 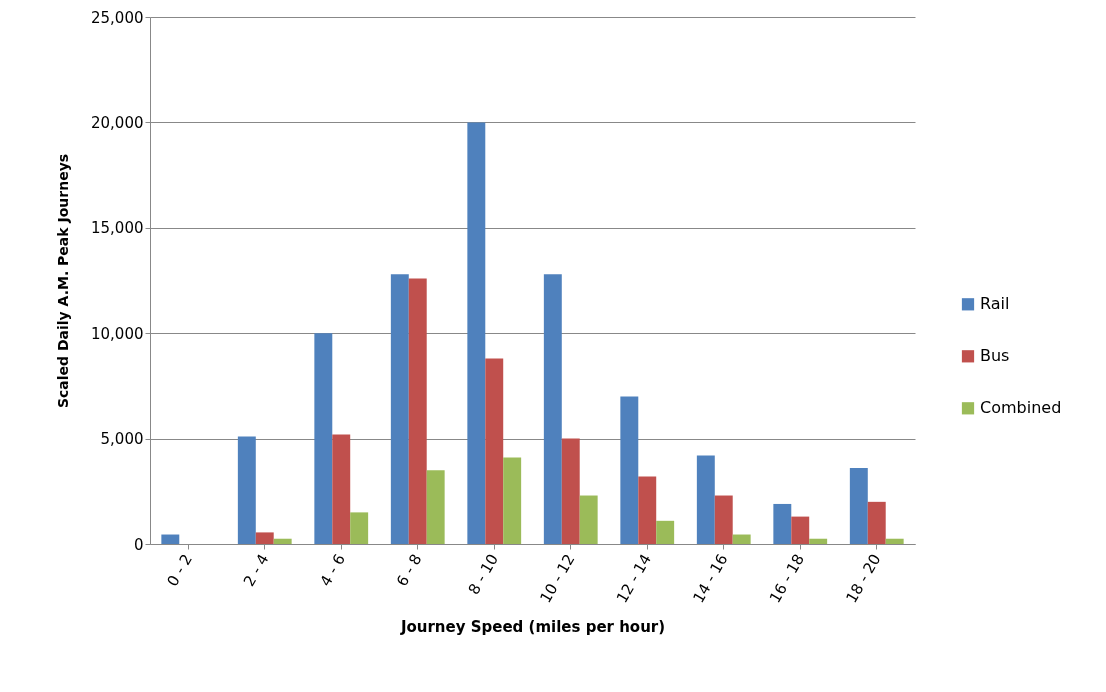 What do you see at coordinates (117, 228) in the screenshot?
I see `y-tick-label: 15,000` at bounding box center [117, 228].